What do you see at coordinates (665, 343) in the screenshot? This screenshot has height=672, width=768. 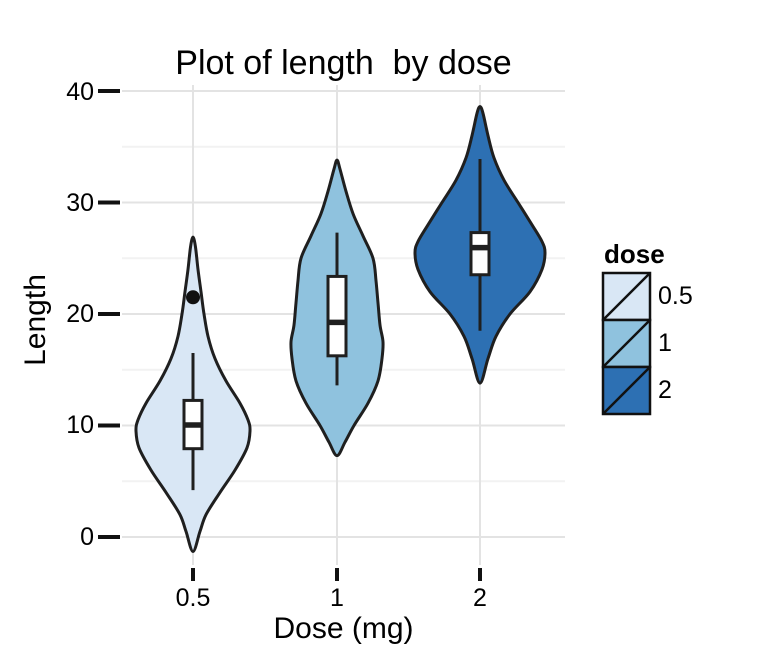 I see `legend-label-1: 1` at bounding box center [665, 343].